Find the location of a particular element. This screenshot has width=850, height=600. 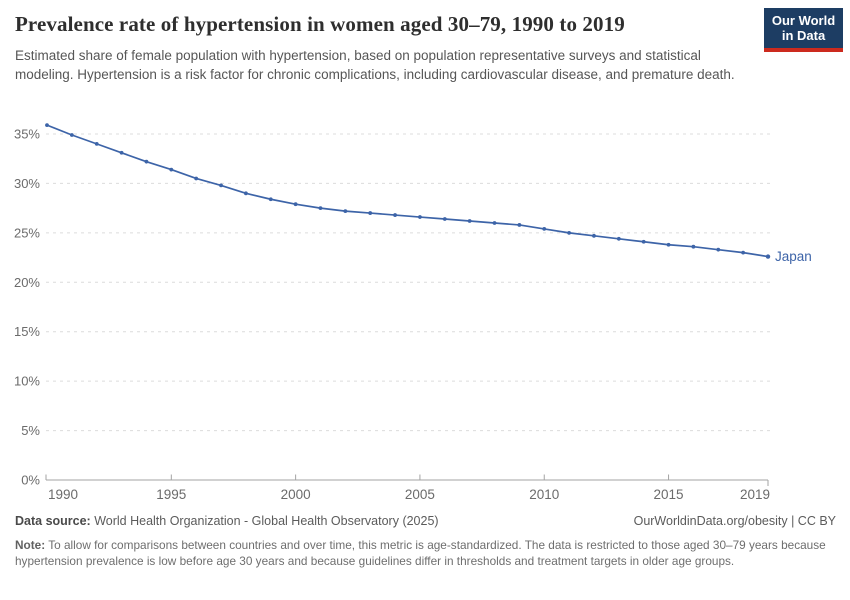

y-tick-label: 15% is located at coordinates (27, 331).